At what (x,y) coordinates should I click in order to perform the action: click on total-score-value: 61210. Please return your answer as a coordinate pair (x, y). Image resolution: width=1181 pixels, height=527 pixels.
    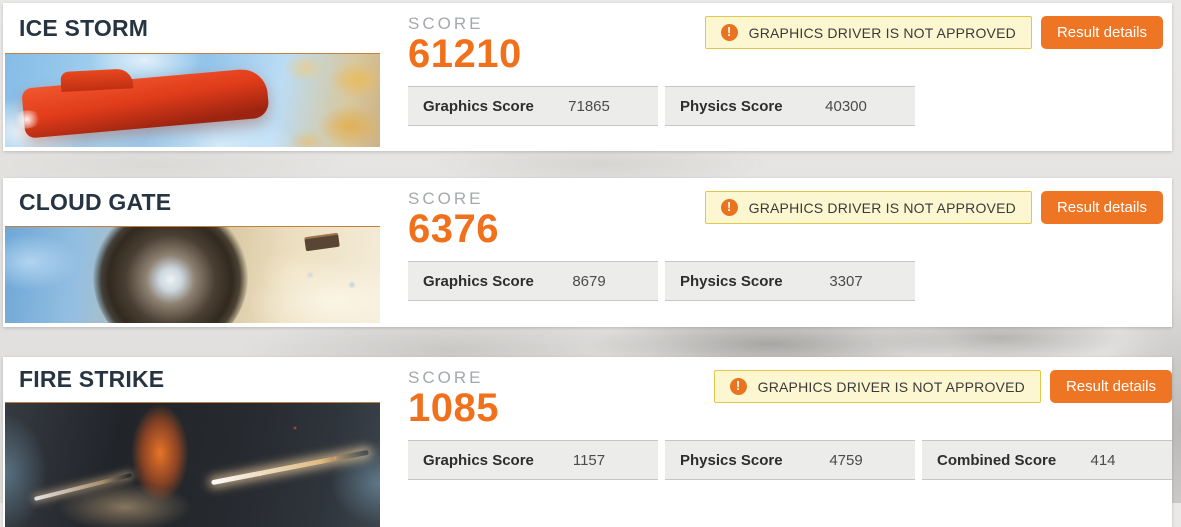
    Looking at the image, I should click on (465, 54).